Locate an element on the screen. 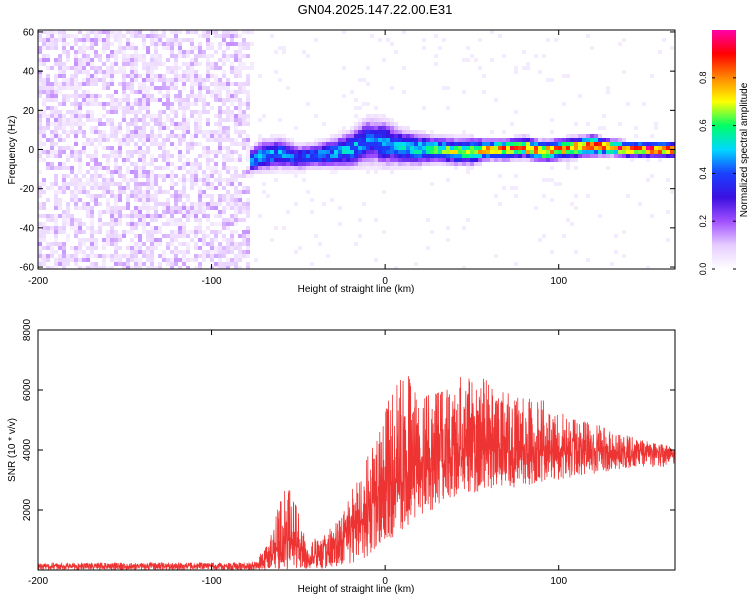 The width and height of the screenshot is (750, 600). colorbar-tick-label: 0.4 is located at coordinates (703, 173).